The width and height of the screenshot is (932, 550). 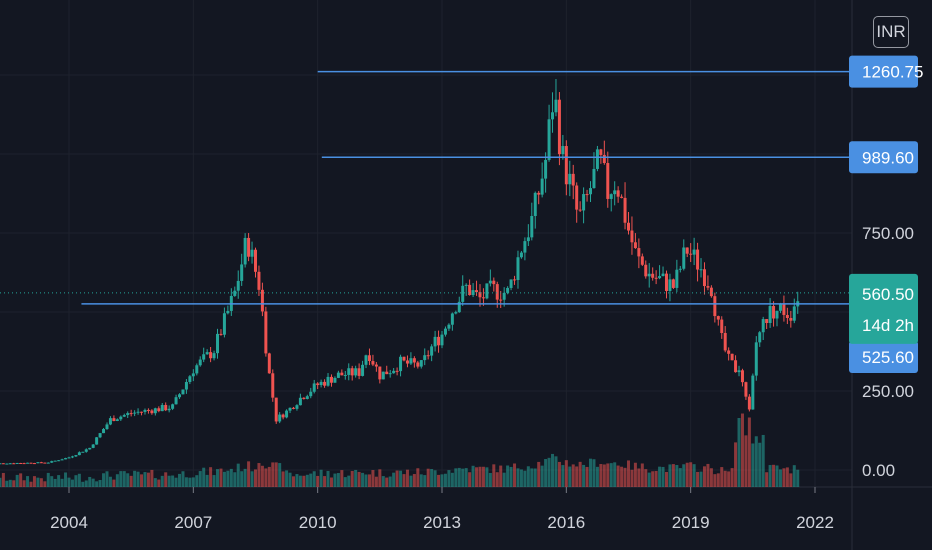 What do you see at coordinates (442, 509) in the screenshot?
I see `time-axis: 2004 2007 2010 2013 2016 2019 2022` at bounding box center [442, 509].